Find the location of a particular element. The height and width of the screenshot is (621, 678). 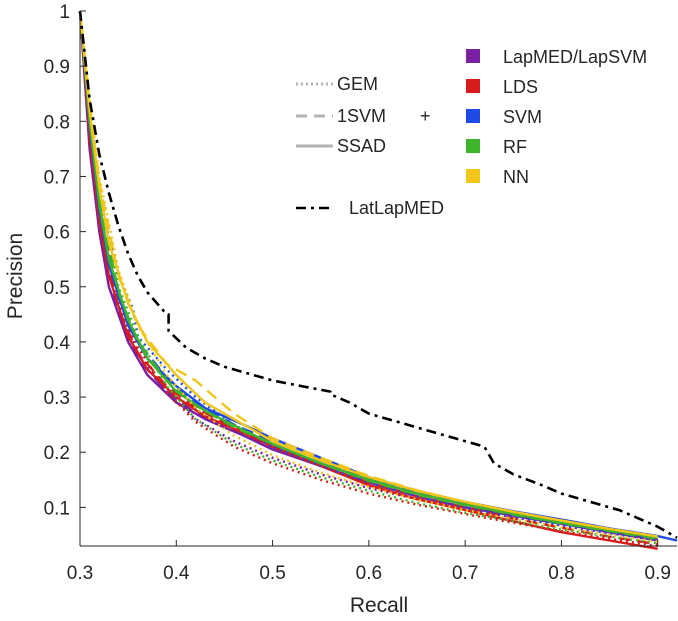

x-tick-label: 0.4 is located at coordinates (176, 573).